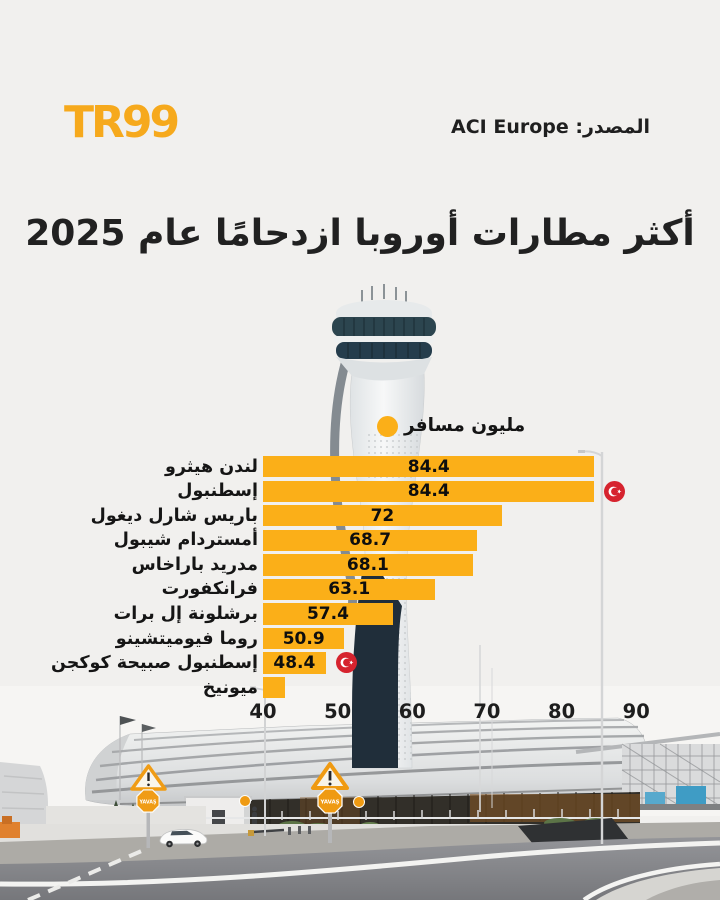  I want to click on row-bar: 63.1, so click(349, 589).